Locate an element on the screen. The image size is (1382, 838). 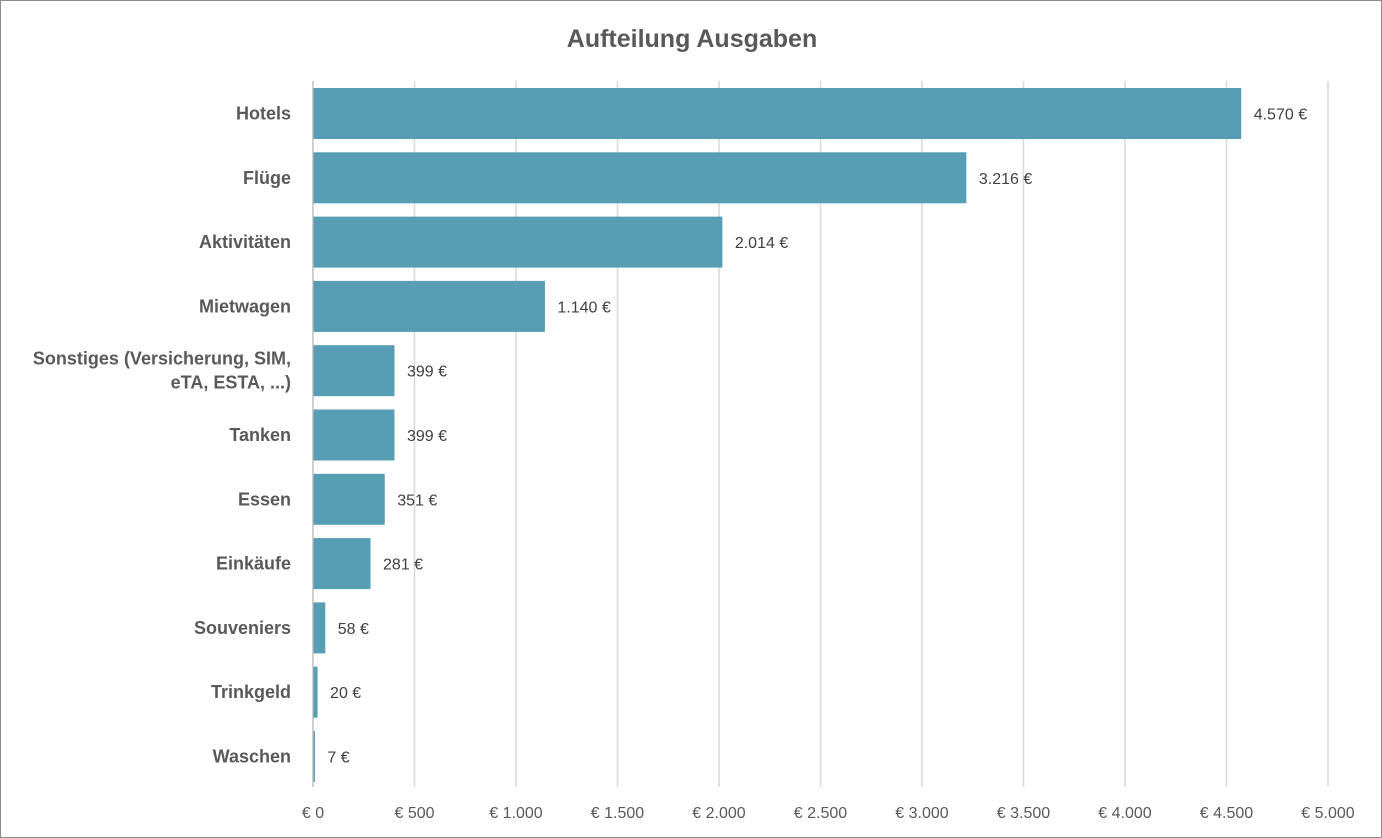
category-label: Einkäufe is located at coordinates (253, 564).